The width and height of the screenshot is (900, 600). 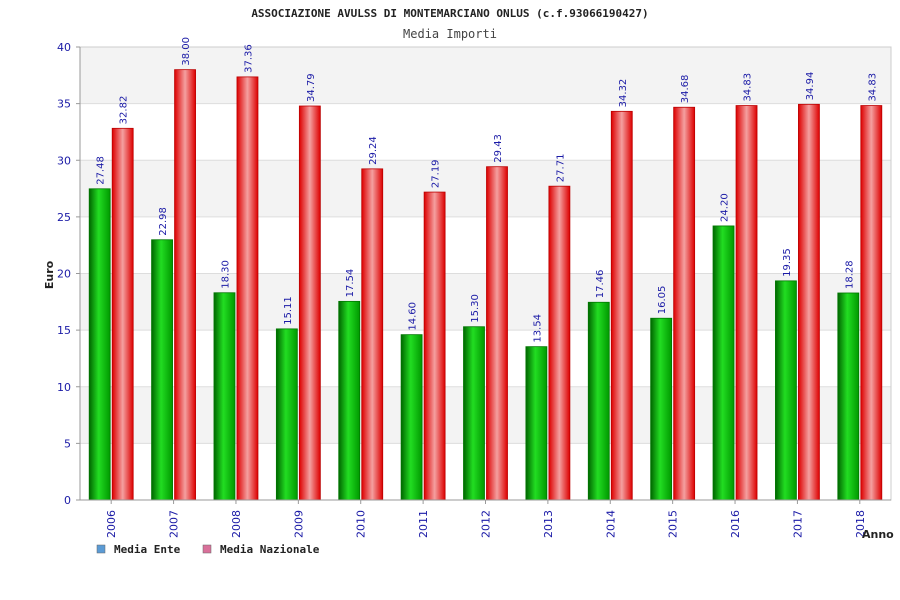 I want to click on data-label: 17.54, so click(x=350, y=283).